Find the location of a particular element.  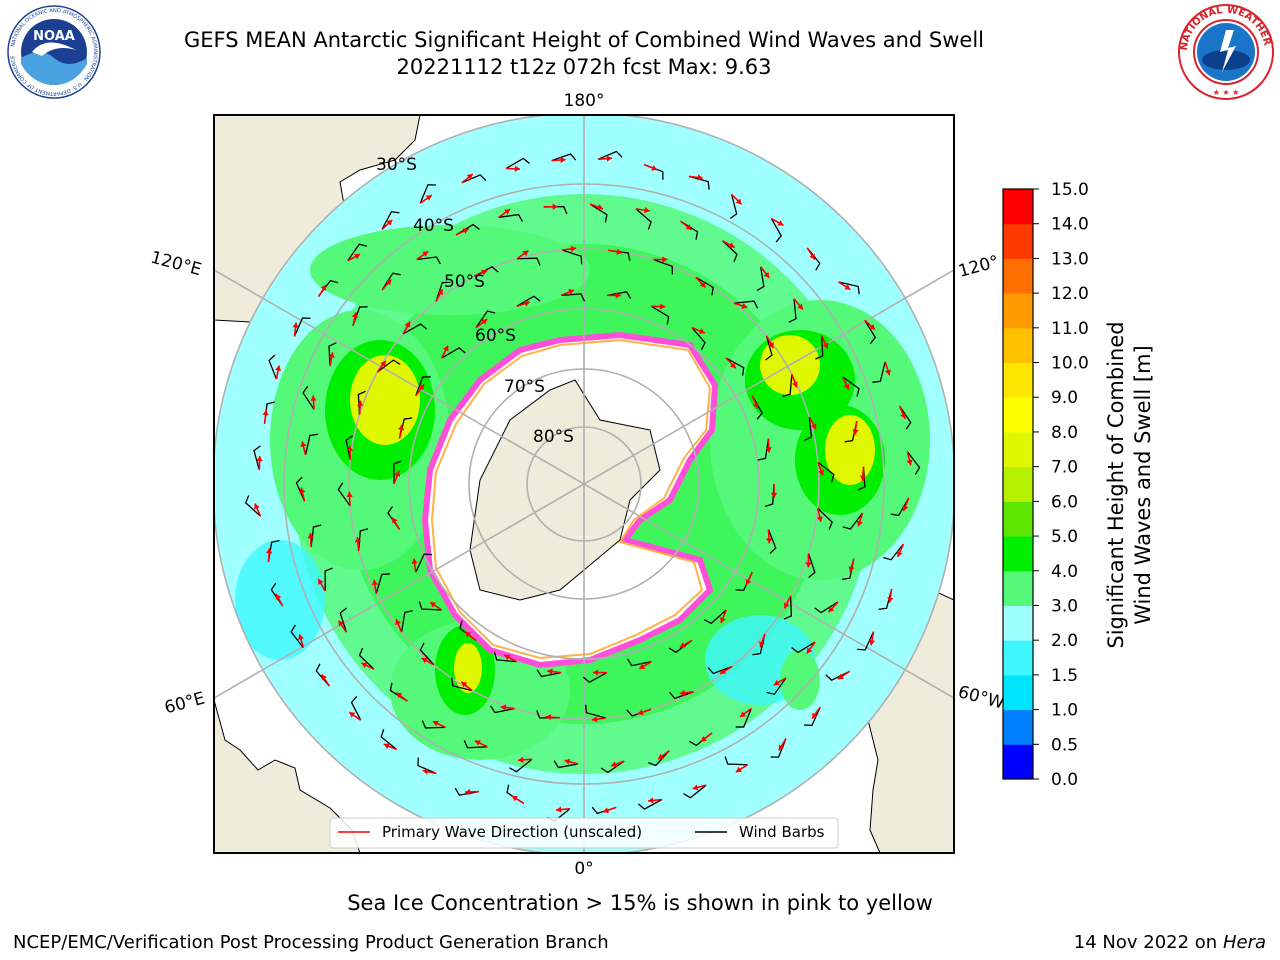

colorbar-tick-label: 2.0 is located at coordinates (1064, 641).